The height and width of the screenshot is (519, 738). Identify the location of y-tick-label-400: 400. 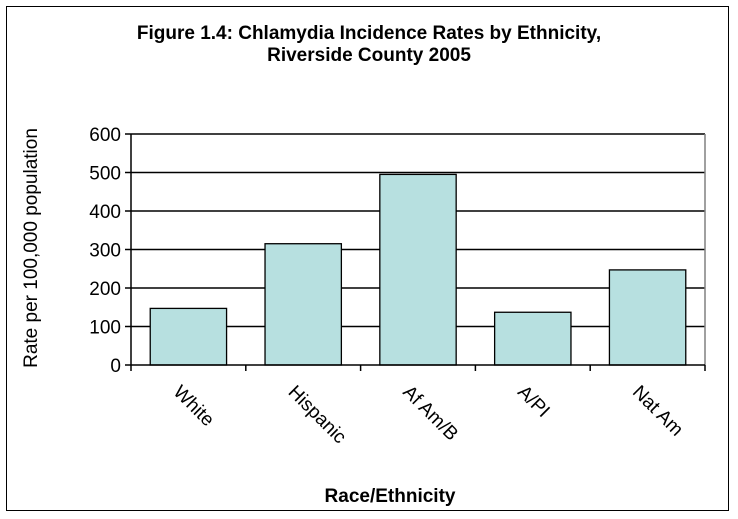
(105, 212).